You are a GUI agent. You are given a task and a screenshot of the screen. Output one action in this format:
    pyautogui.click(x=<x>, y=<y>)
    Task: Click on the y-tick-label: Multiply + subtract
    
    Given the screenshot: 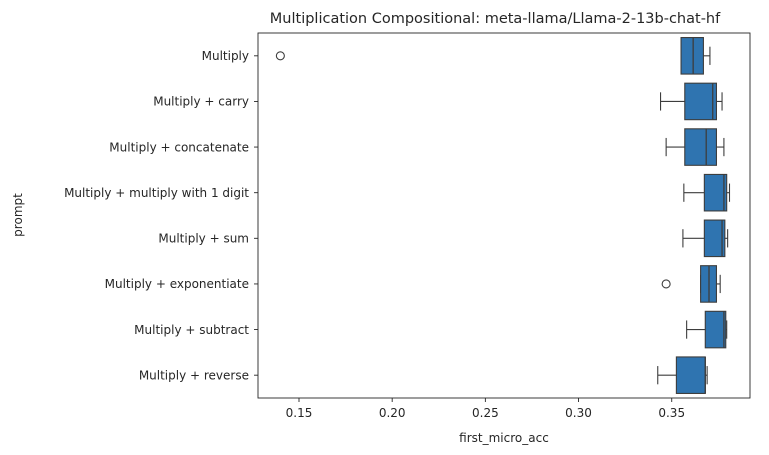 What is the action you would take?
    pyautogui.click(x=191, y=330)
    